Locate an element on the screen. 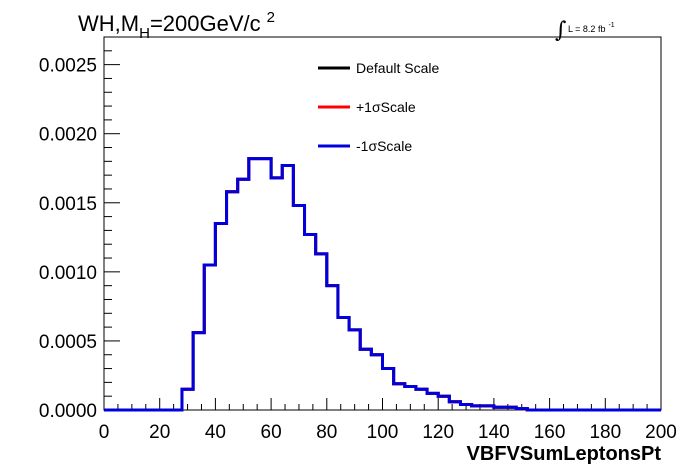 This screenshot has width=696, height=472. x-tick-label: 120 is located at coordinates (438, 432).